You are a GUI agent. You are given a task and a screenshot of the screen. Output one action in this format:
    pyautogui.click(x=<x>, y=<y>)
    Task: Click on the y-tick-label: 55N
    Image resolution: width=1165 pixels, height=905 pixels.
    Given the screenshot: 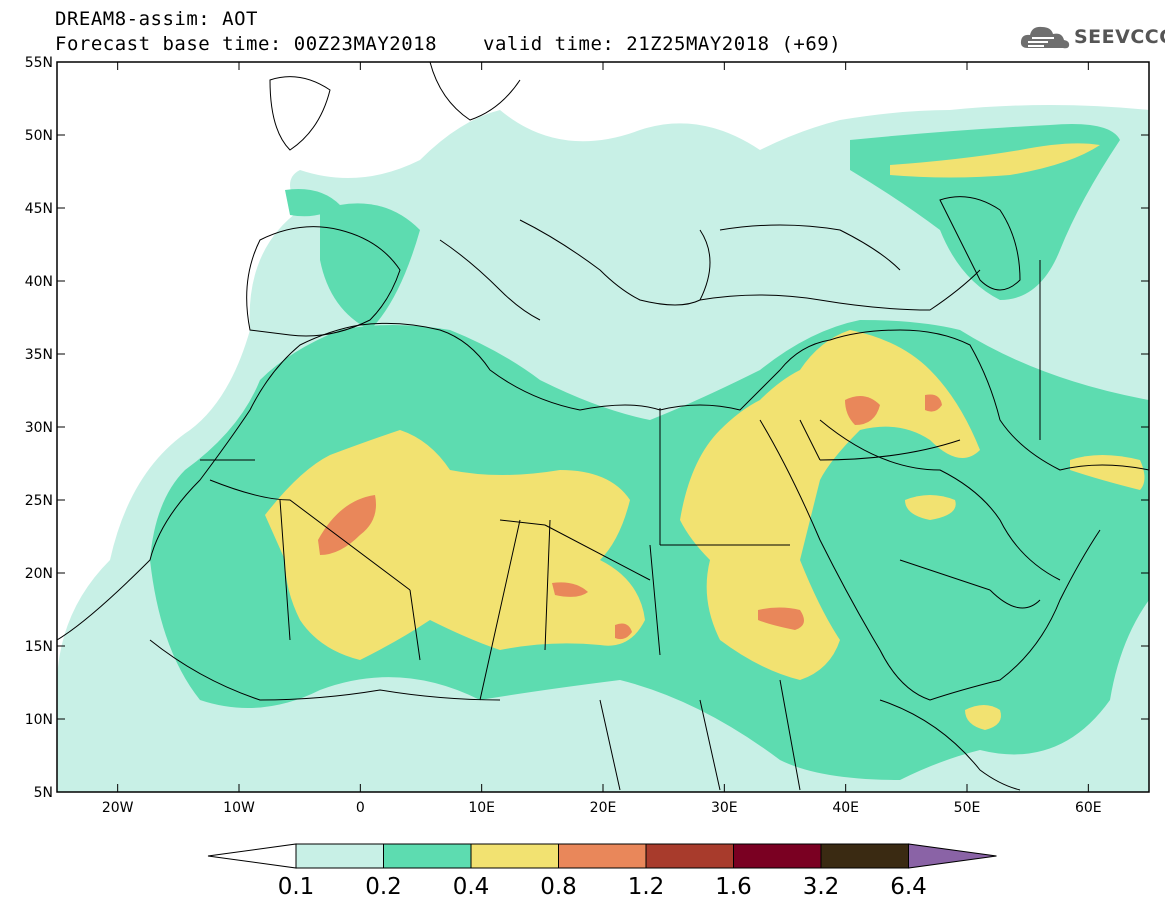 What is the action you would take?
    pyautogui.click(x=39, y=63)
    